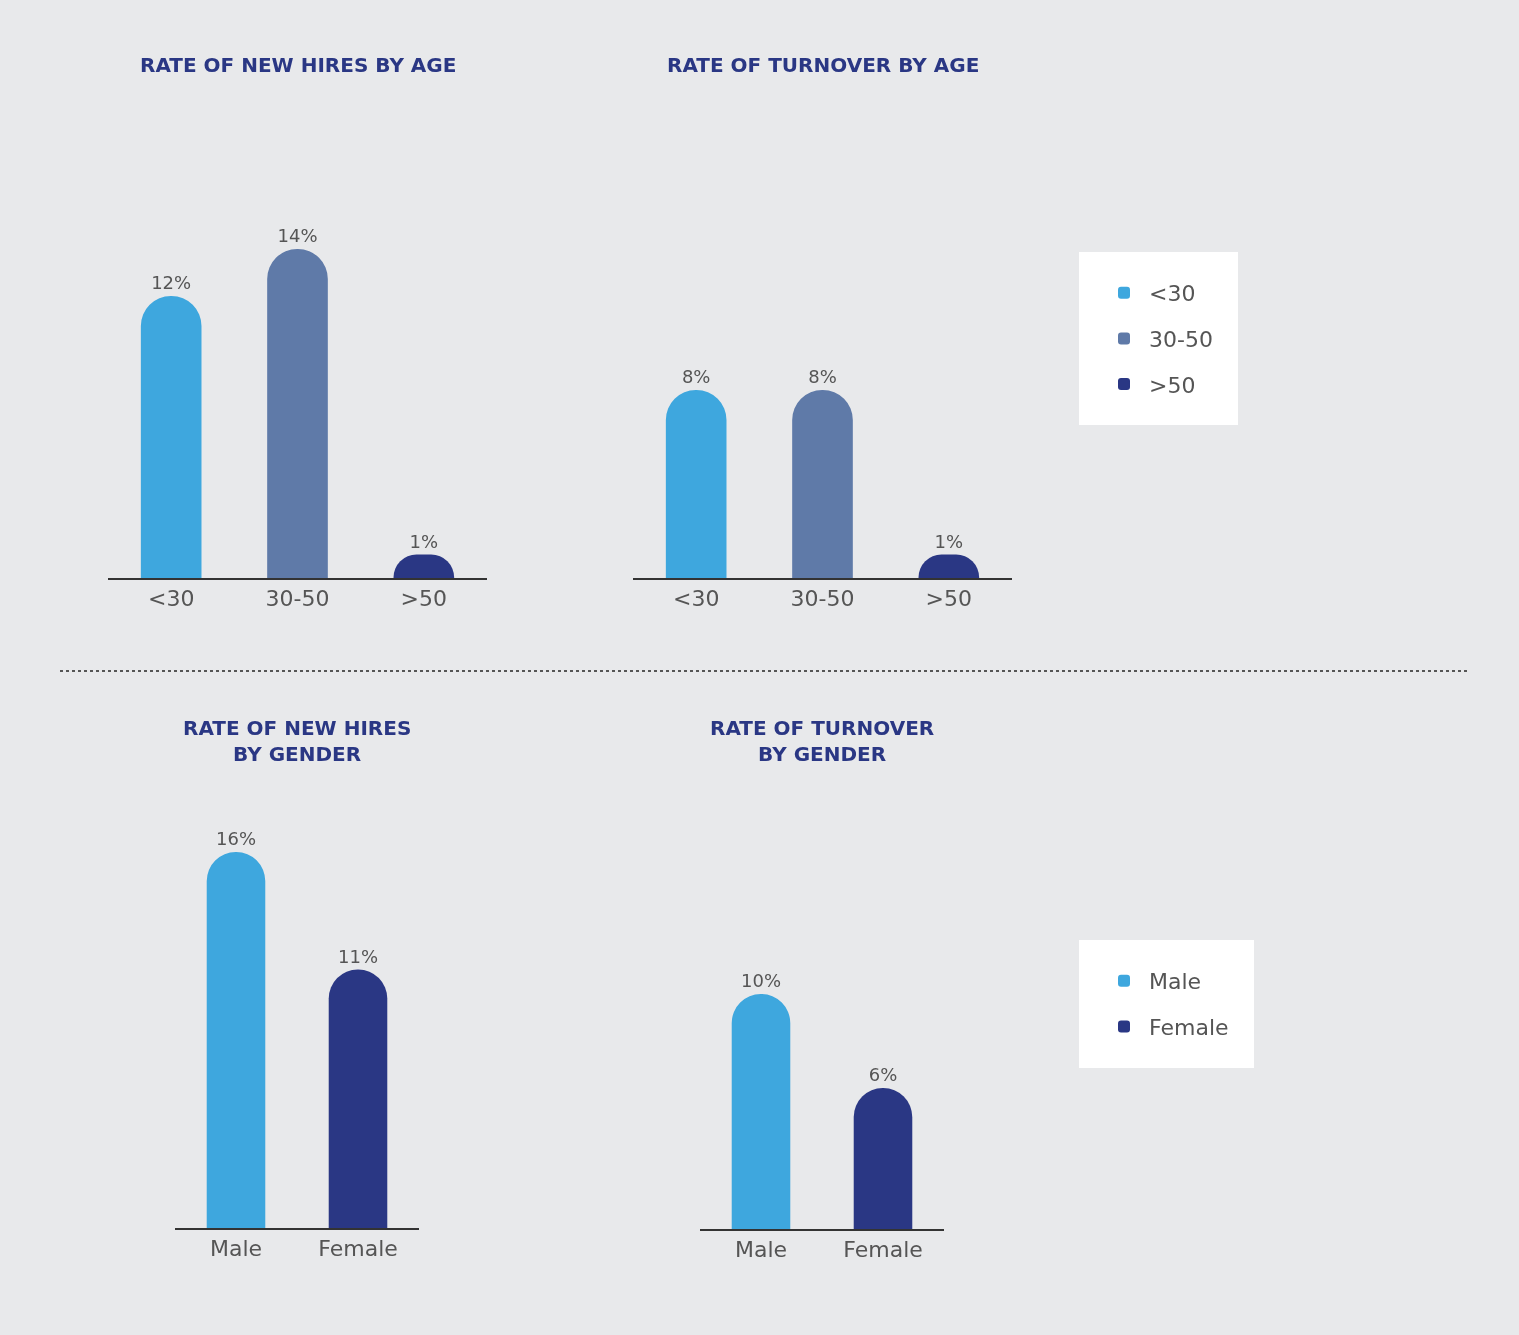 The height and width of the screenshot is (1335, 1519). Describe the element at coordinates (298, 65) in the screenshot. I see `chart-title: RATE OF NEW HIRES BY AGE` at that location.